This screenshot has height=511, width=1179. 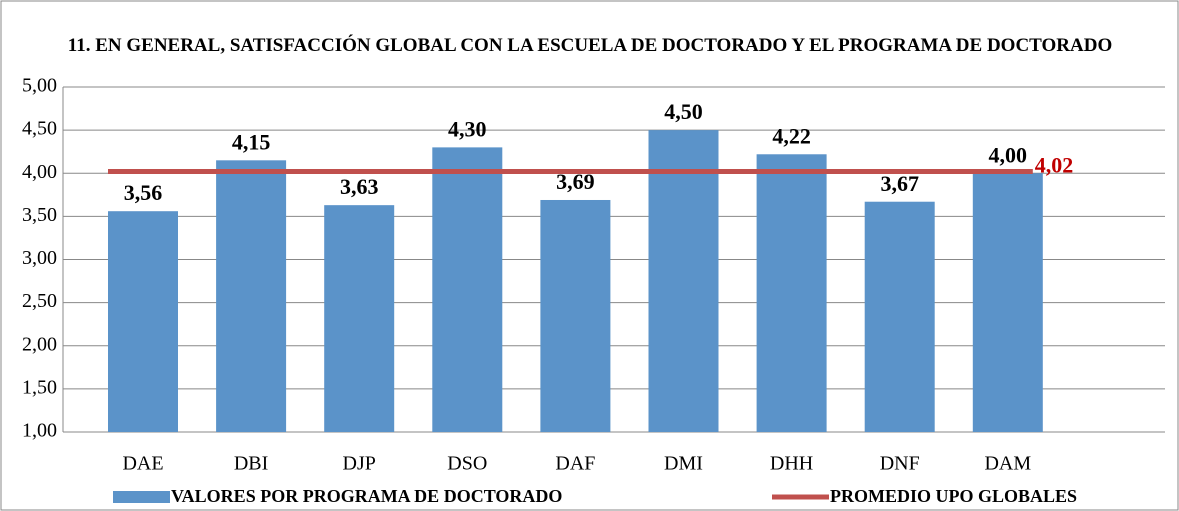 I want to click on x-tick-label: DAE, so click(x=142, y=464).